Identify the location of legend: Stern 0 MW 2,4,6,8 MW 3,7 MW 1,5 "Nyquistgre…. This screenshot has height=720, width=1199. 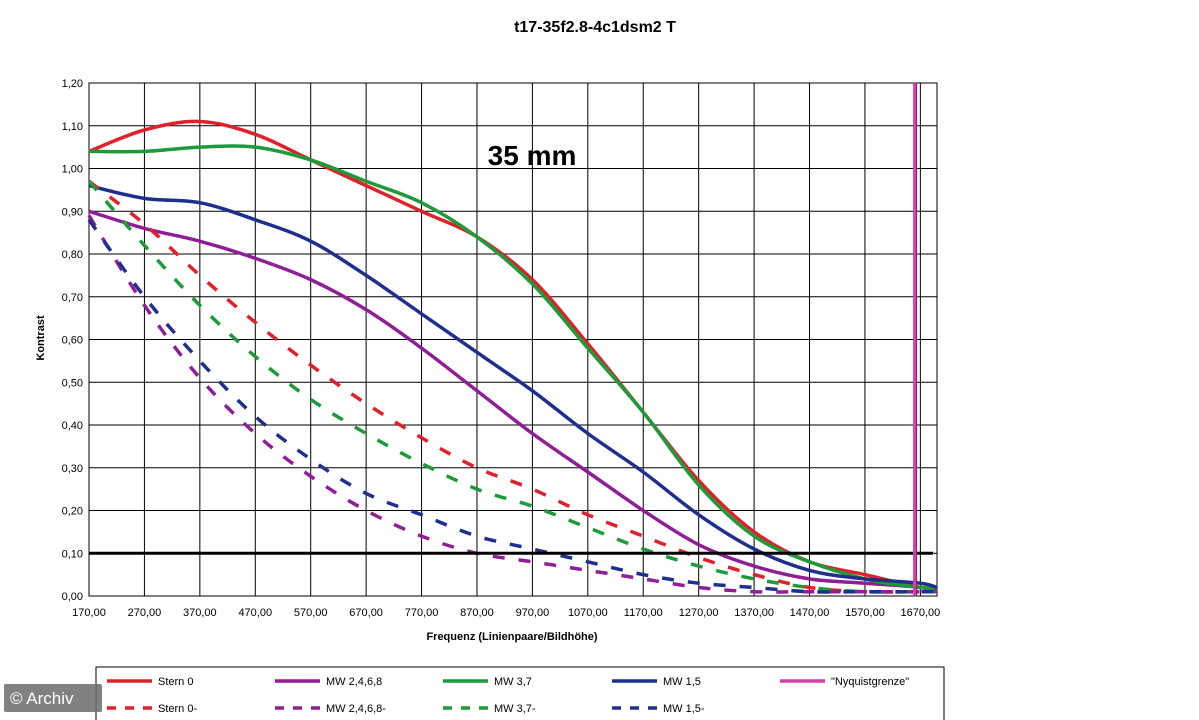
(520, 693).